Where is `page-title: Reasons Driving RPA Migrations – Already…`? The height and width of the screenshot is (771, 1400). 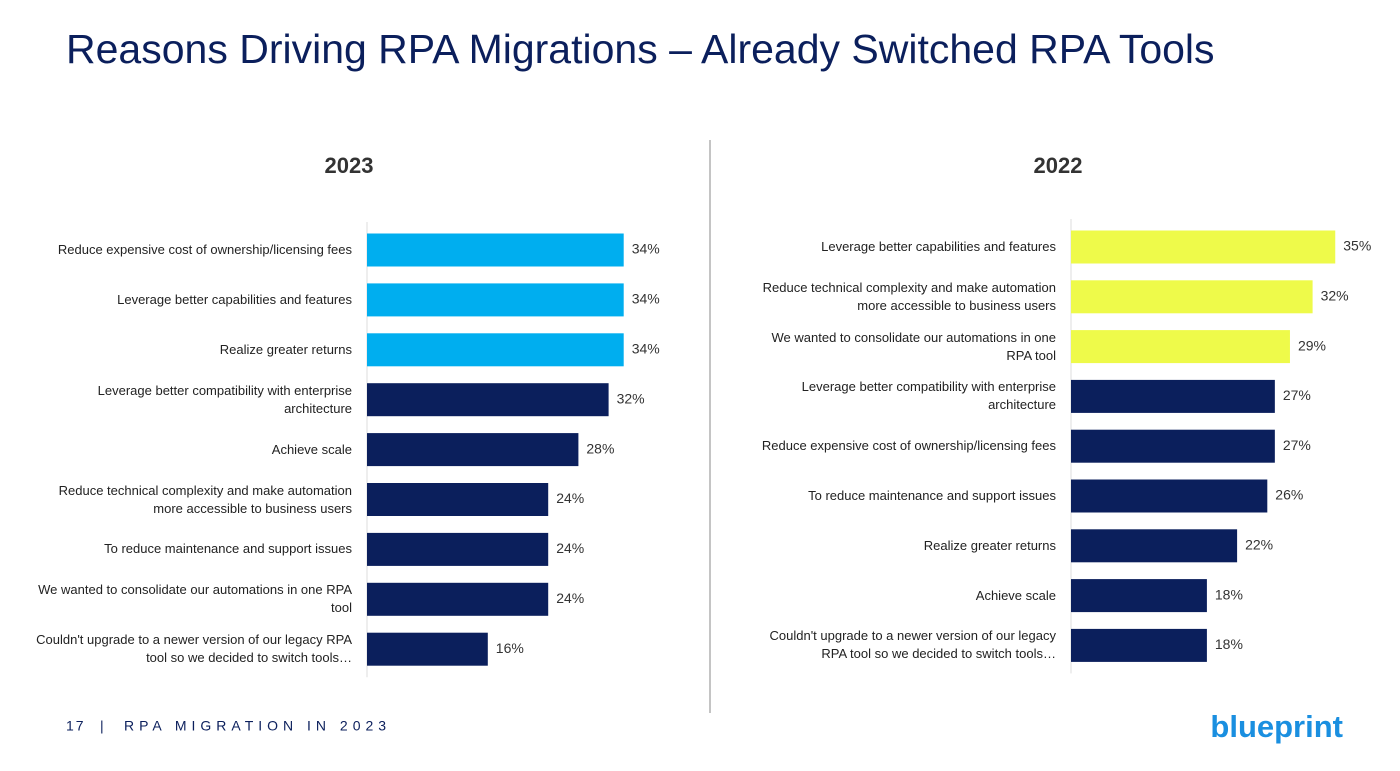
page-title: Reasons Driving RPA Migrations – Already… is located at coordinates (640, 49).